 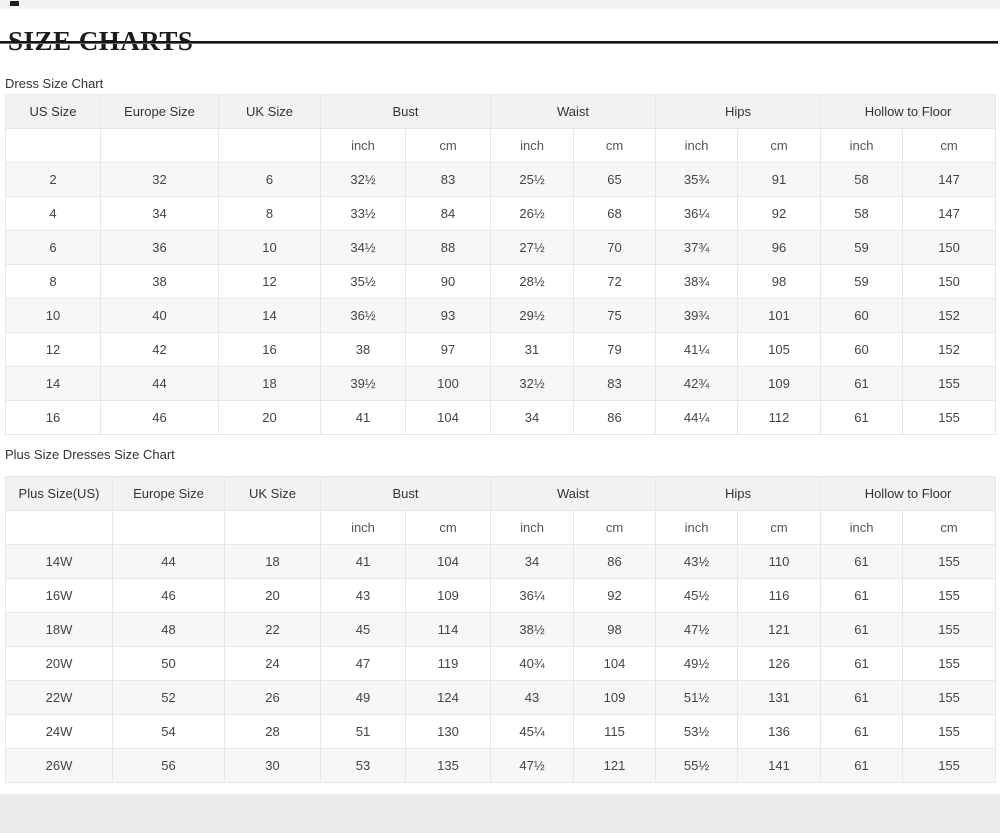 What do you see at coordinates (615, 595) in the screenshot?
I see `size-cell: 92` at bounding box center [615, 595].